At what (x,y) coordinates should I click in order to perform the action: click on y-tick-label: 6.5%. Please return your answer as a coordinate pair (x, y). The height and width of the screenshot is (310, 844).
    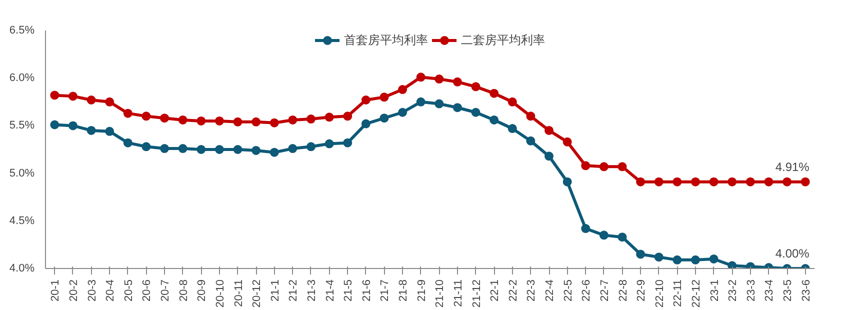
    Looking at the image, I should click on (22, 30).